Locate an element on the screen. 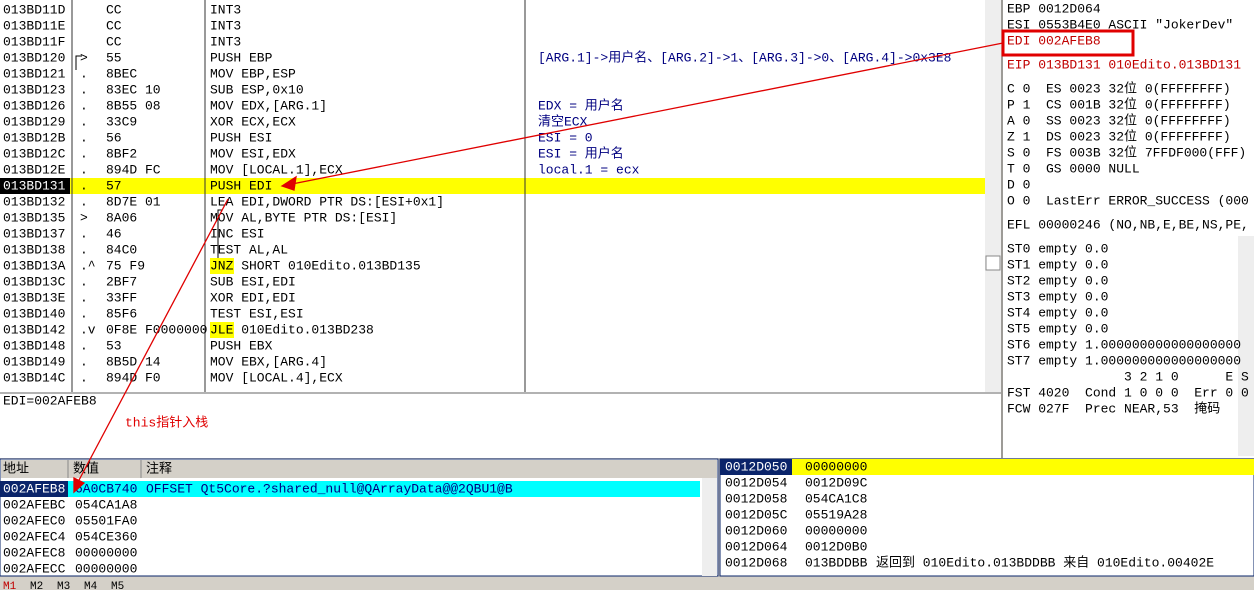 This screenshot has height=590, width=1254. comment: EDX = 用户名 is located at coordinates (581, 105).